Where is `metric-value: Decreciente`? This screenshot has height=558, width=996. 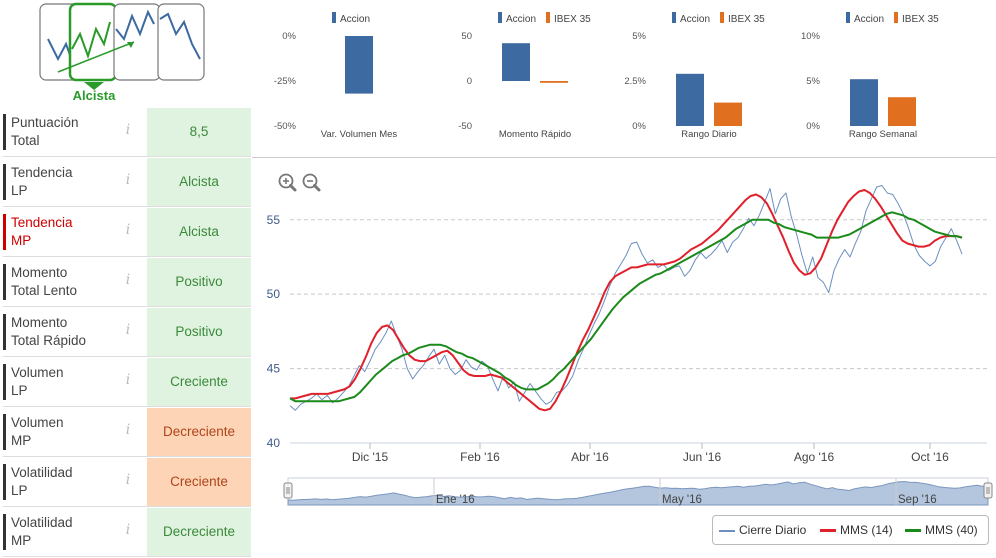
metric-value: Decreciente is located at coordinates (199, 532).